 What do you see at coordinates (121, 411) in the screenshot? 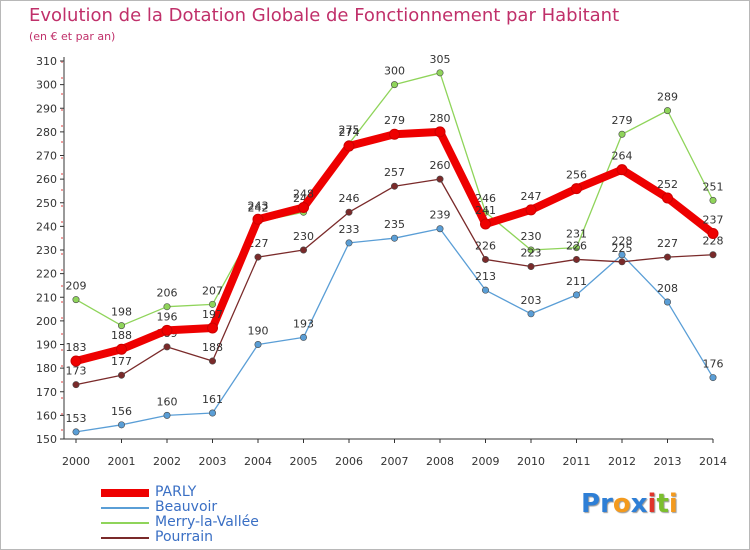
I see `data-label: 156` at bounding box center [121, 411].